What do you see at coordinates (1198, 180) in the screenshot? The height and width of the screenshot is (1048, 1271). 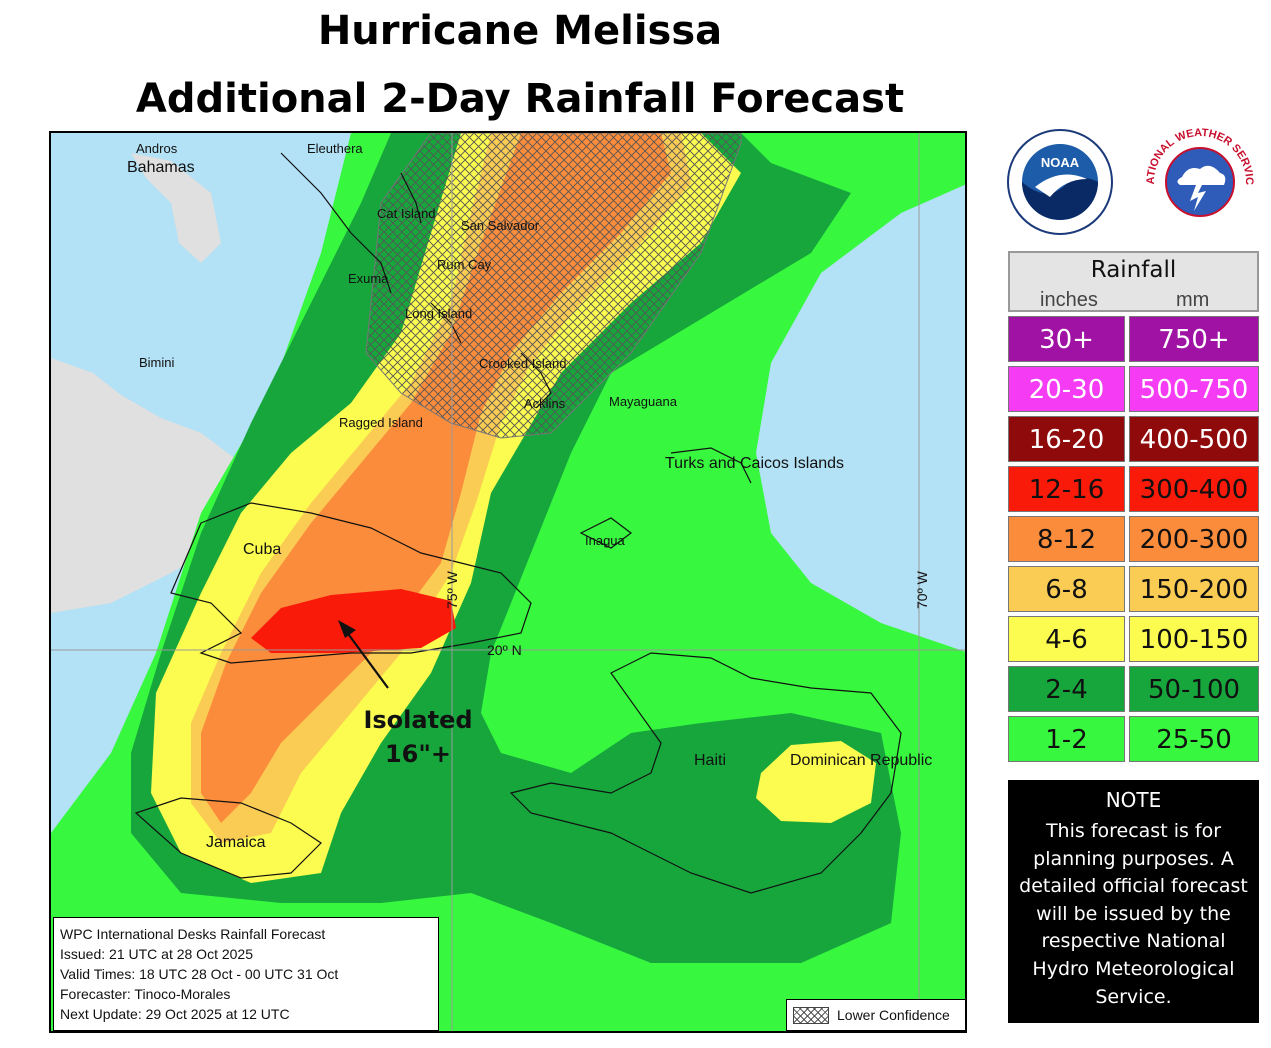 I see `nws-logo-icon: NATIONAL WEATHER SERVICE` at bounding box center [1198, 180].